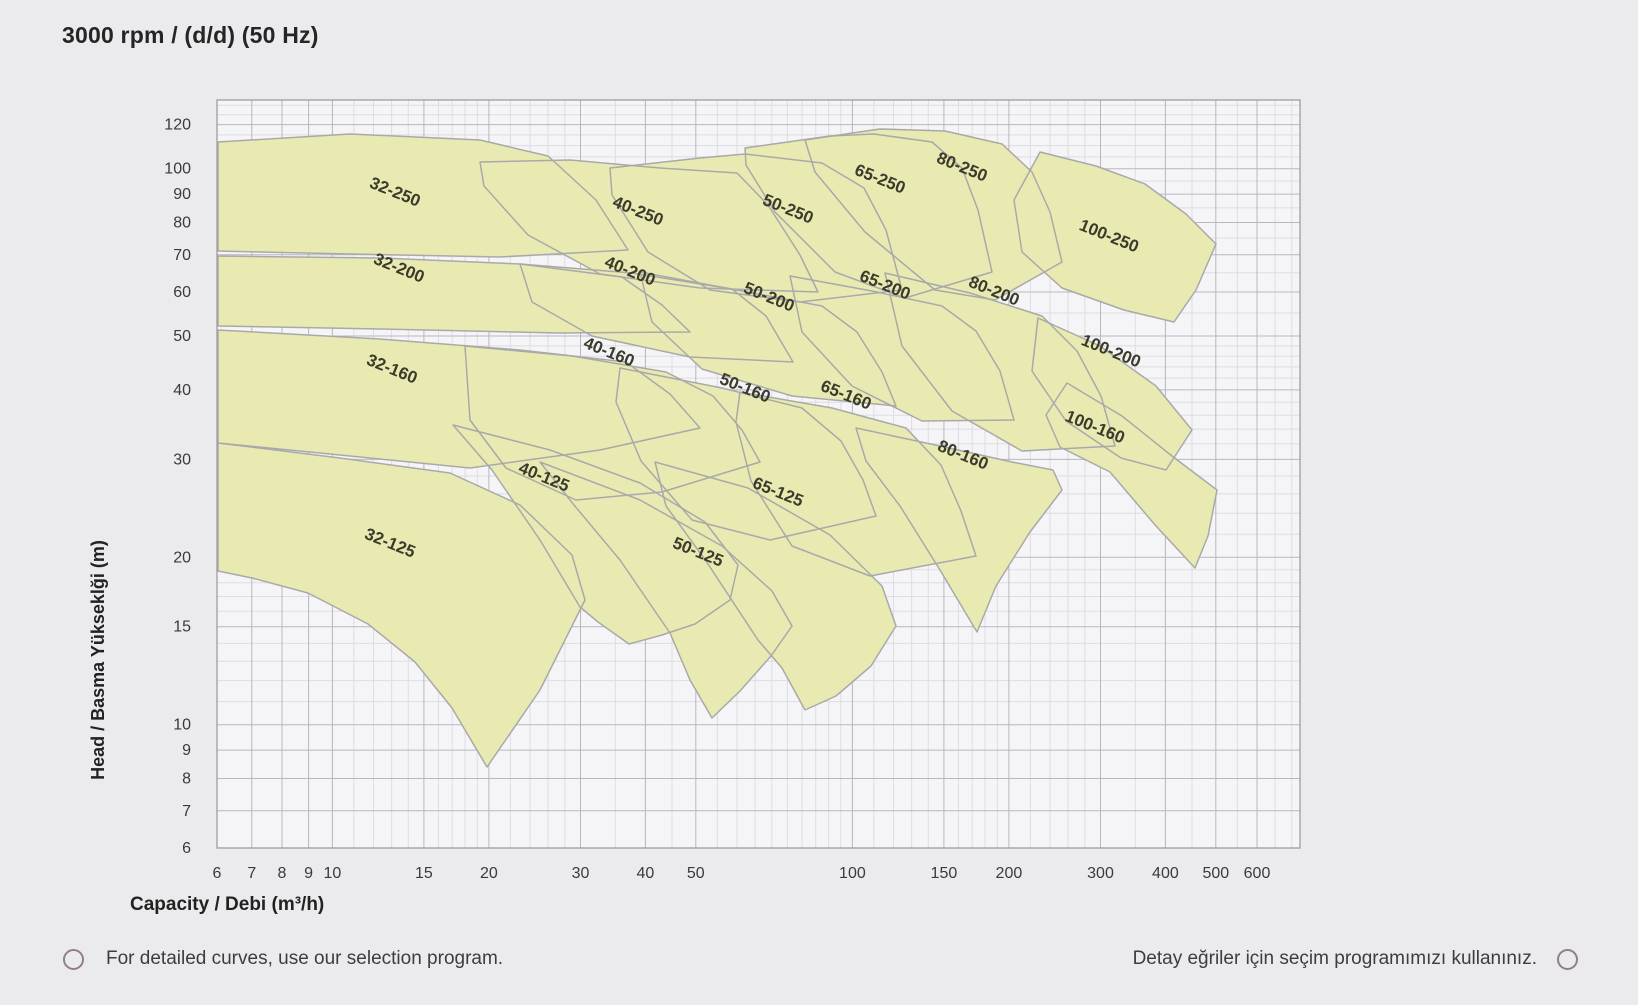 The width and height of the screenshot is (1638, 1005). Describe the element at coordinates (177, 125) in the screenshot. I see `y-tick-label: 120` at that location.